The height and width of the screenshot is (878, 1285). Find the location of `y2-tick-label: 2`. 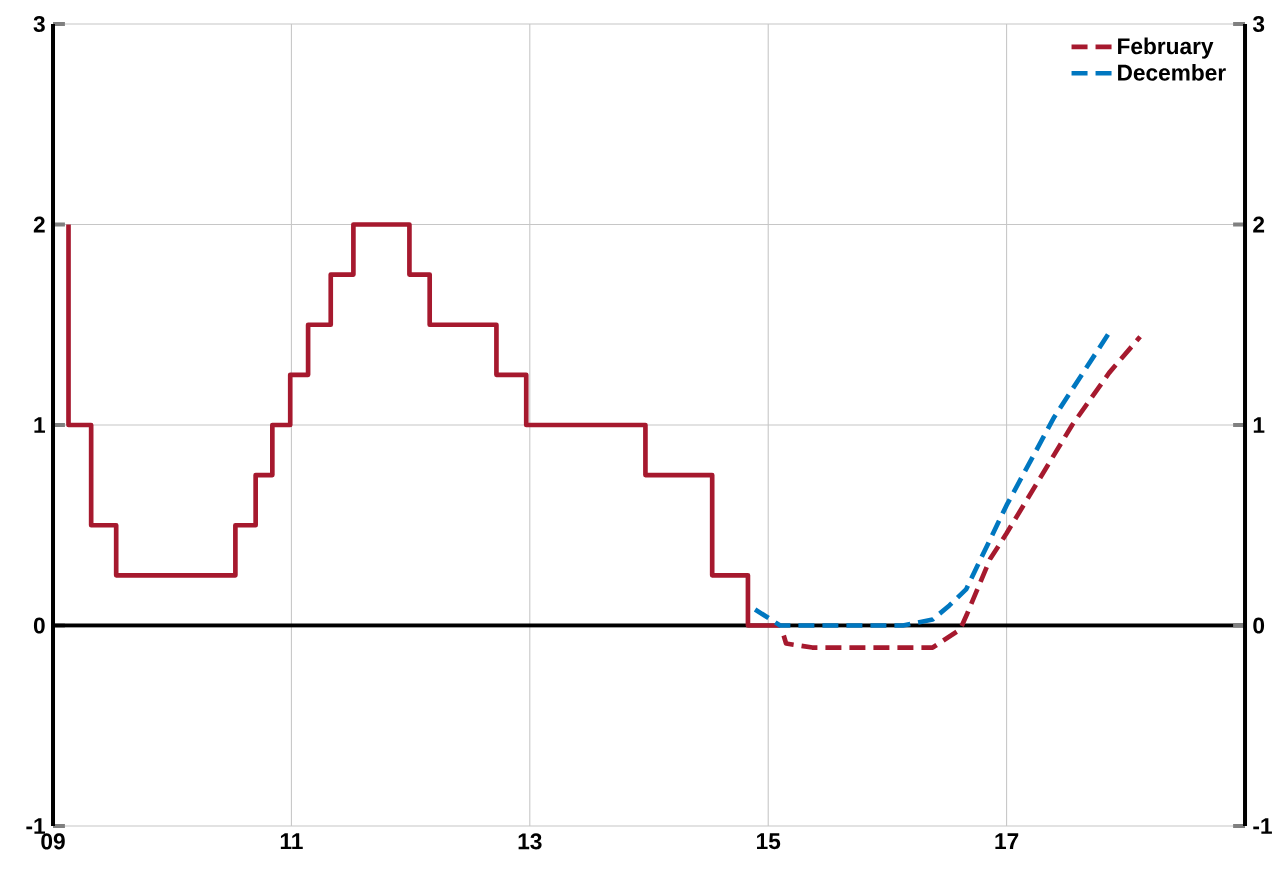

y2-tick-label: 2 is located at coordinates (1259, 224).